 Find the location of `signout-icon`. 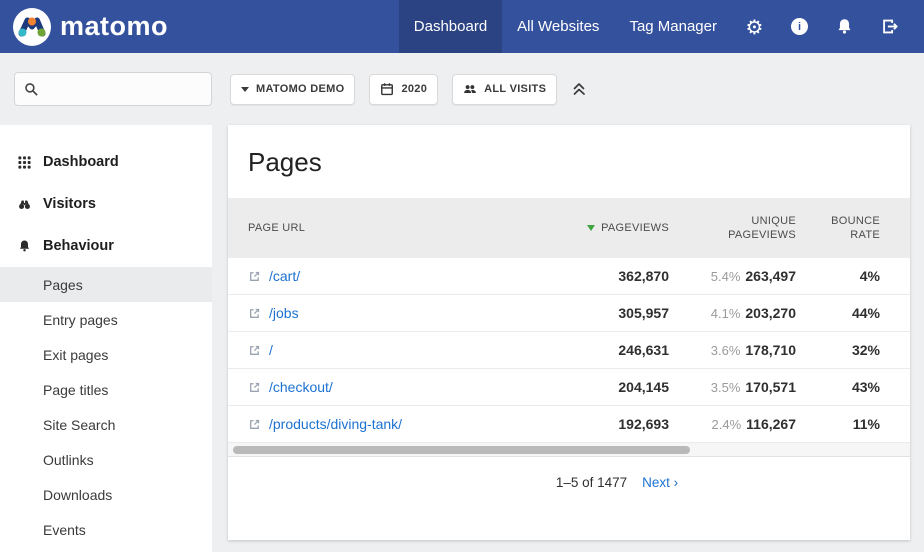

signout-icon is located at coordinates (889, 26).